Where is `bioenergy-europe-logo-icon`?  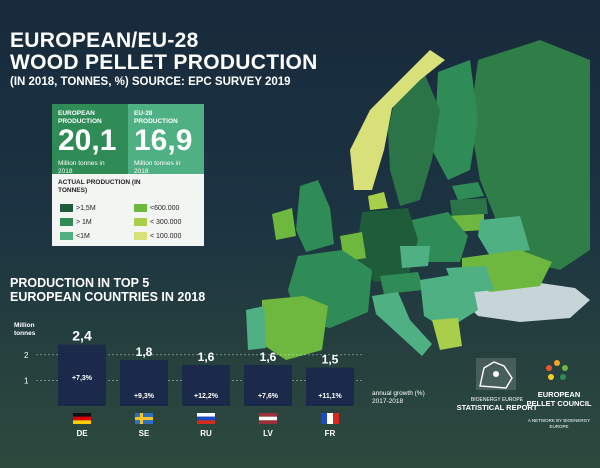 bioenergy-europe-logo-icon is located at coordinates (496, 374).